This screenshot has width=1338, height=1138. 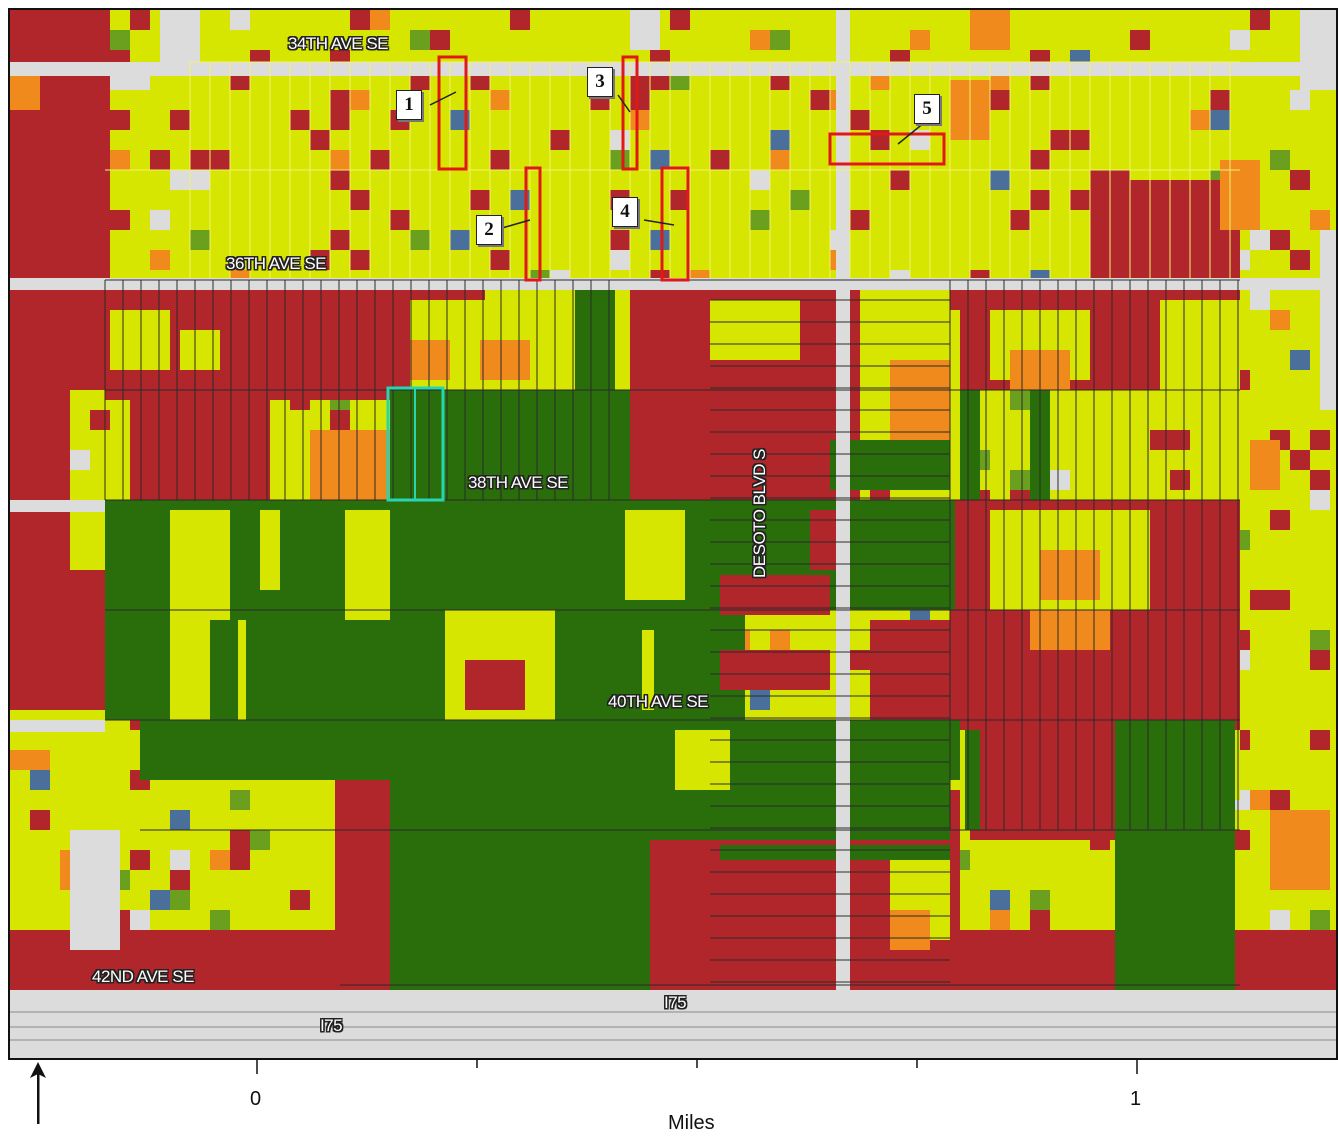 What do you see at coordinates (600, 82) in the screenshot?
I see `callout-3: 3` at bounding box center [600, 82].